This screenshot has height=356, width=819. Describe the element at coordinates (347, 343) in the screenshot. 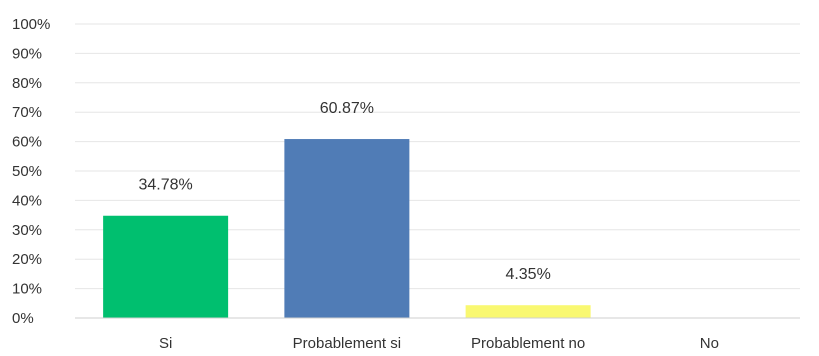

I see `x-category-label: Probablement si` at that location.